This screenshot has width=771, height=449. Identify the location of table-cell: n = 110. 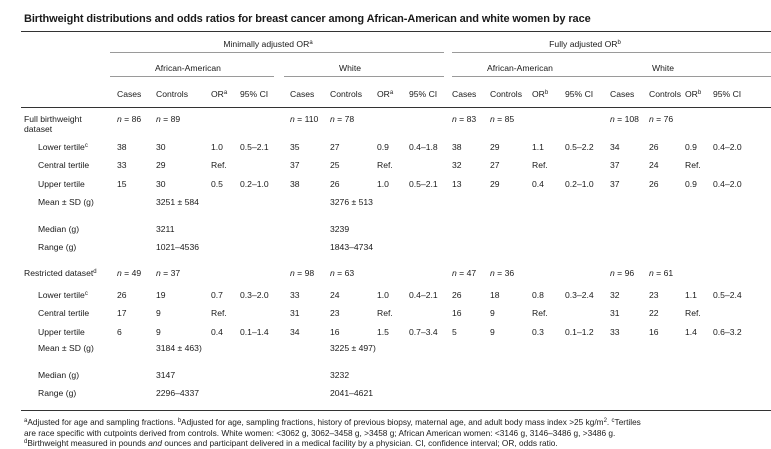
(304, 119).